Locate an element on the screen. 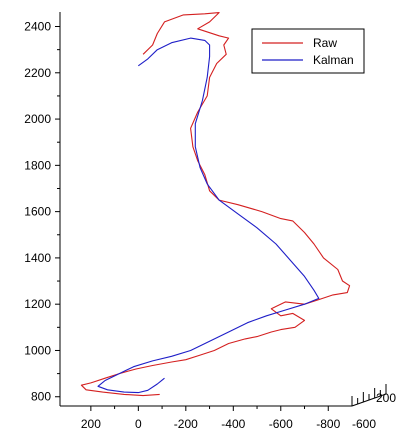 The image size is (397, 446). y-tick-label: 1000 is located at coordinates (37, 350).